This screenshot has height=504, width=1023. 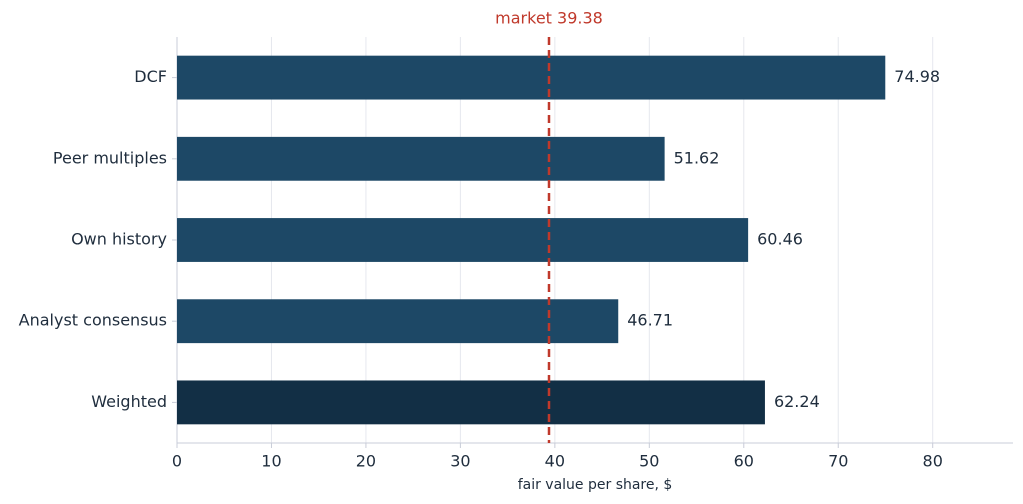 What do you see at coordinates (649, 461) in the screenshot?
I see `x-tick-label: 50` at bounding box center [649, 461].